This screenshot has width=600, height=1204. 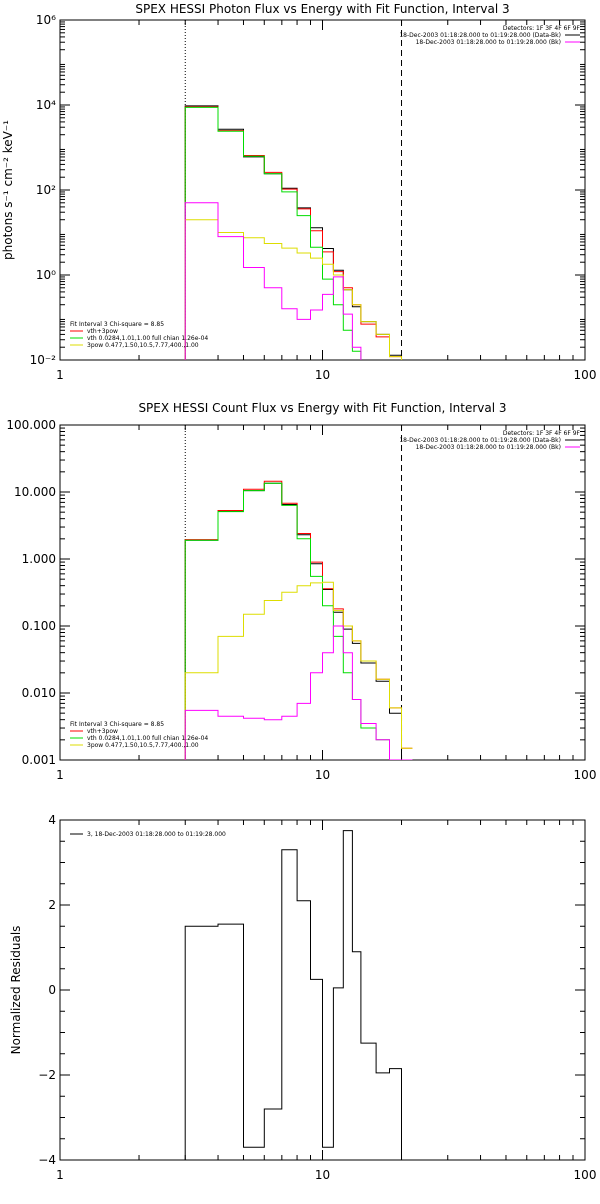 What do you see at coordinates (43, 360) in the screenshot?
I see `y-tick-label: 10⁻²` at bounding box center [43, 360].